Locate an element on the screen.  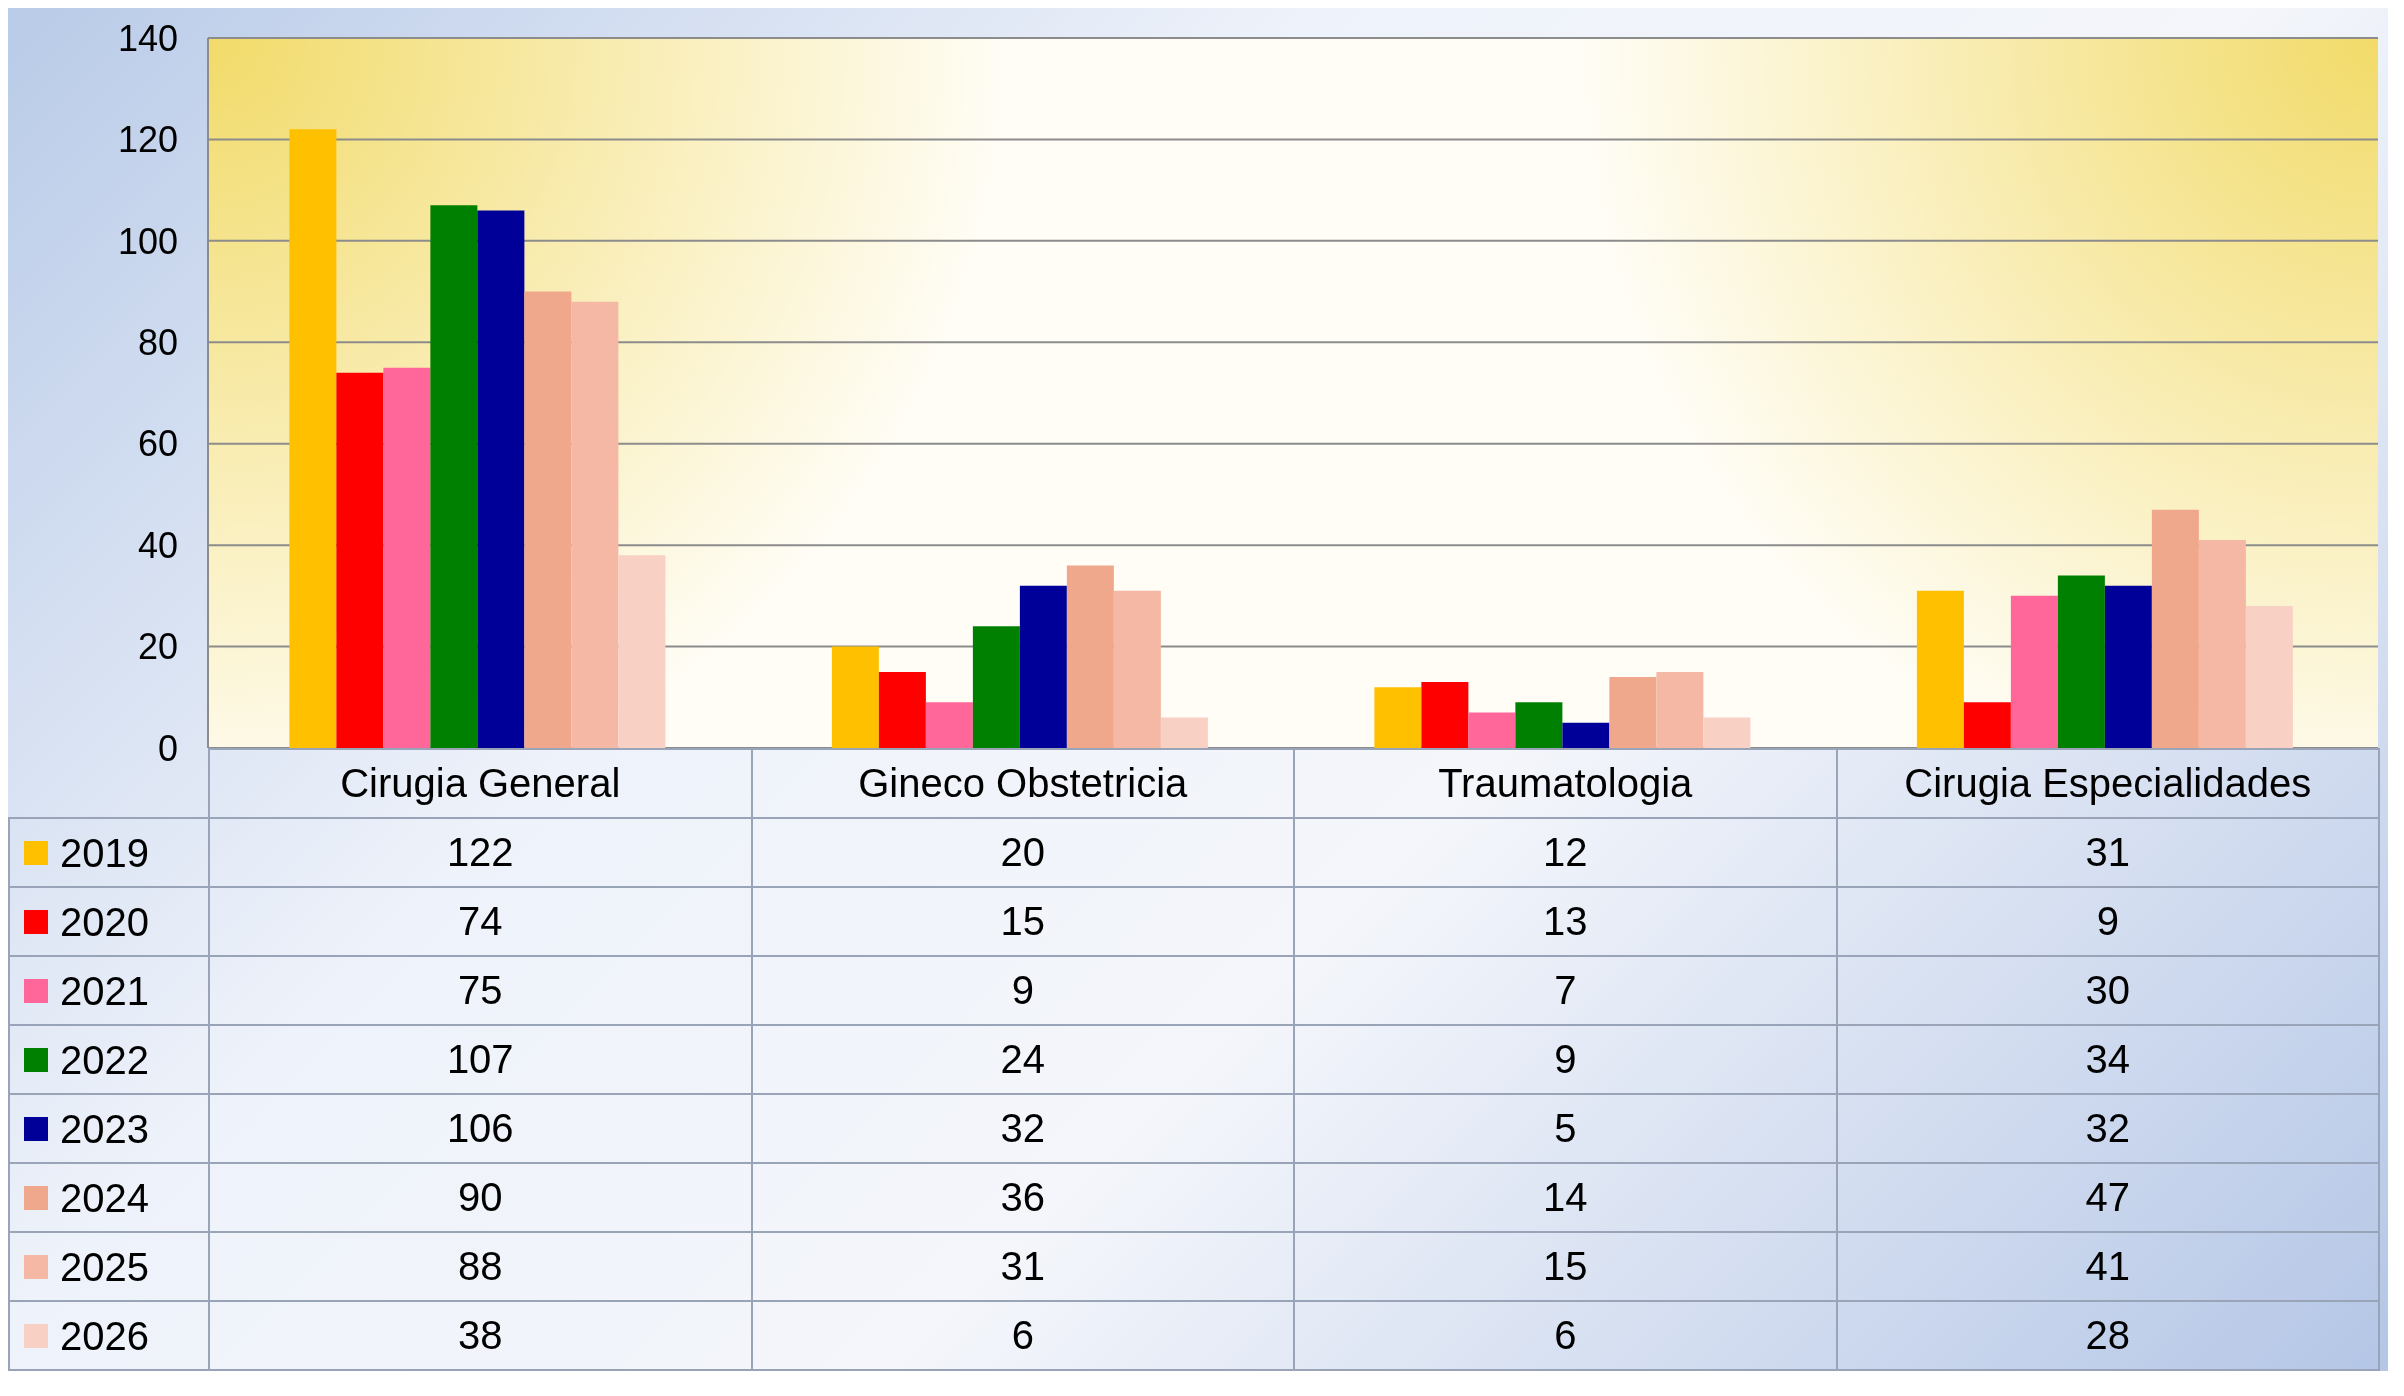
data-label: 107 is located at coordinates (480, 1059).